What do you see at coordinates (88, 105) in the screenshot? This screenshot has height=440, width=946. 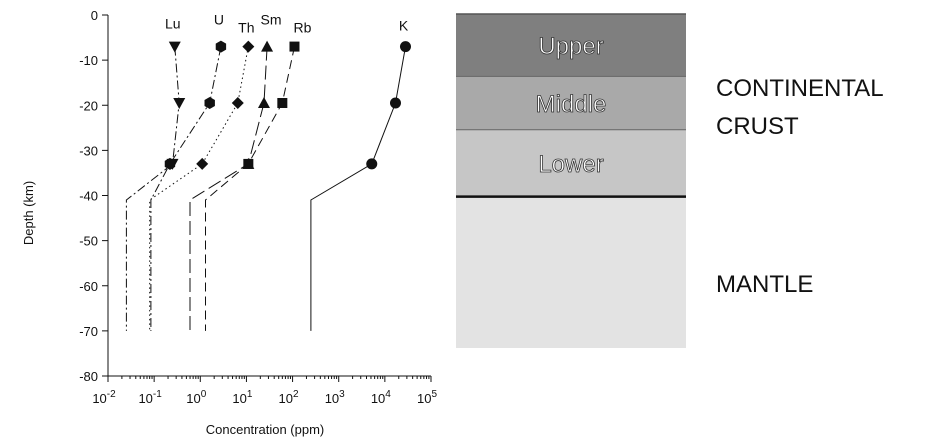 I see `y-tick-label: -20` at bounding box center [88, 105].